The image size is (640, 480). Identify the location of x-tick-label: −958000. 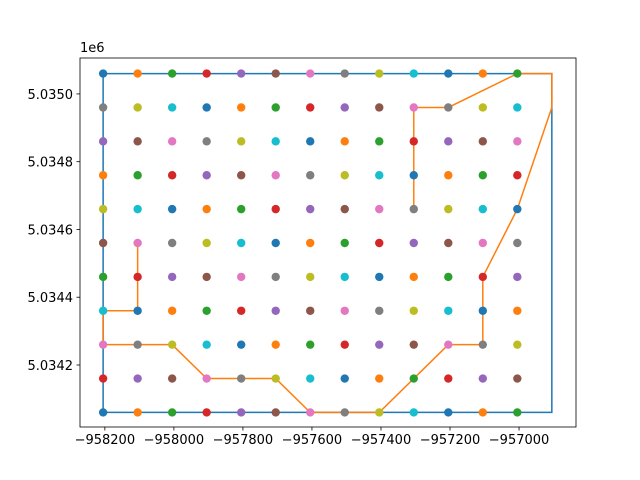
(174, 440).